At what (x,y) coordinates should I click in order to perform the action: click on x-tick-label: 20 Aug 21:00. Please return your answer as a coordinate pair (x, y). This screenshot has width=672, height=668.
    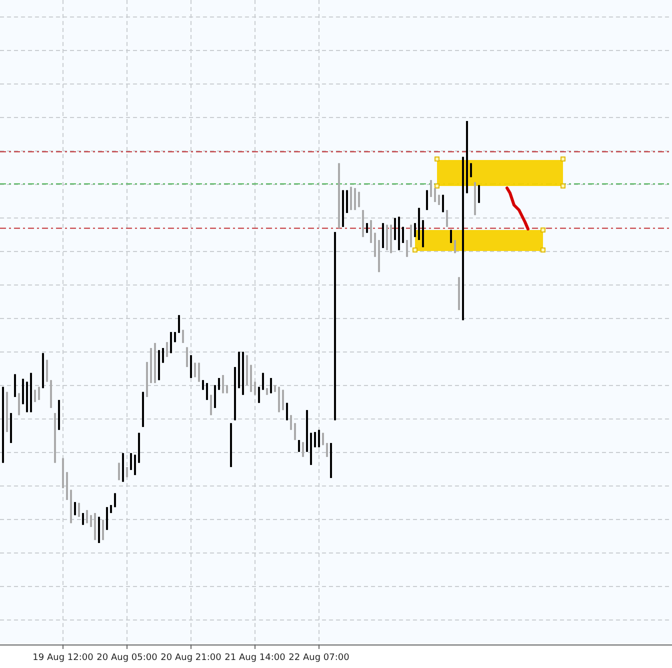
    Looking at the image, I should click on (191, 658).